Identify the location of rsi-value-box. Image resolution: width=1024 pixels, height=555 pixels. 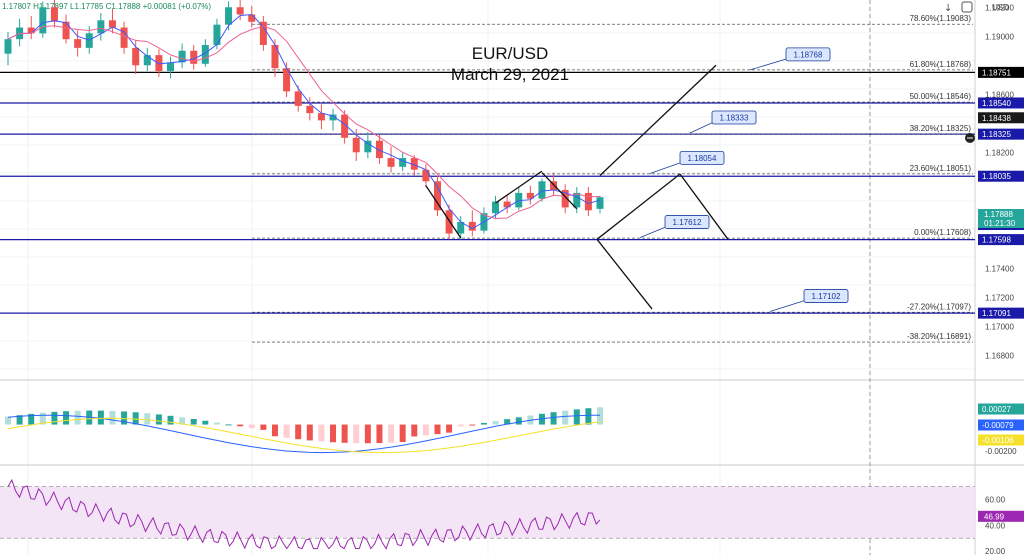
(1001, 516).